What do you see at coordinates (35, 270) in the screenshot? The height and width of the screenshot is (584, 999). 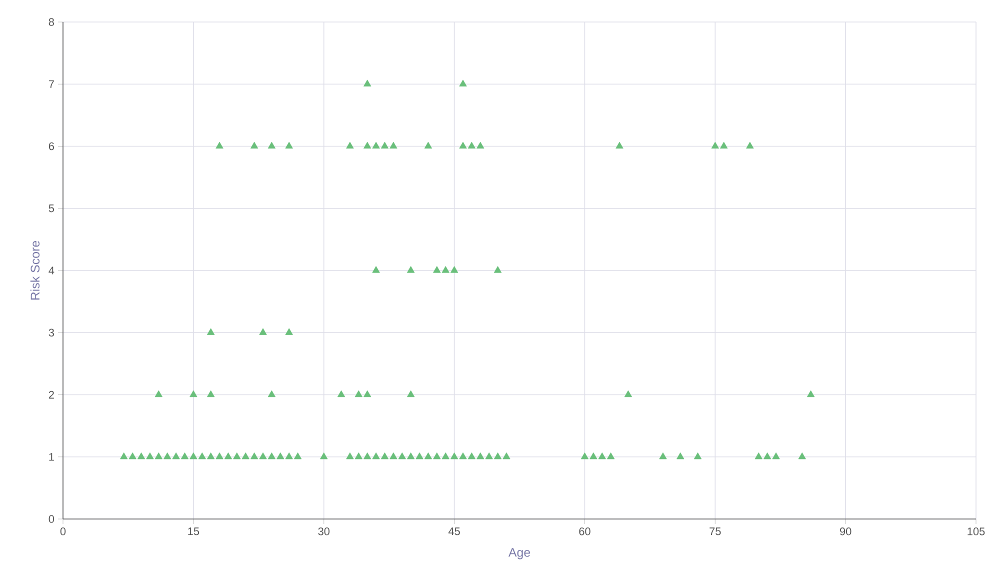 I see `y-axis-title: Risk Score` at bounding box center [35, 270].